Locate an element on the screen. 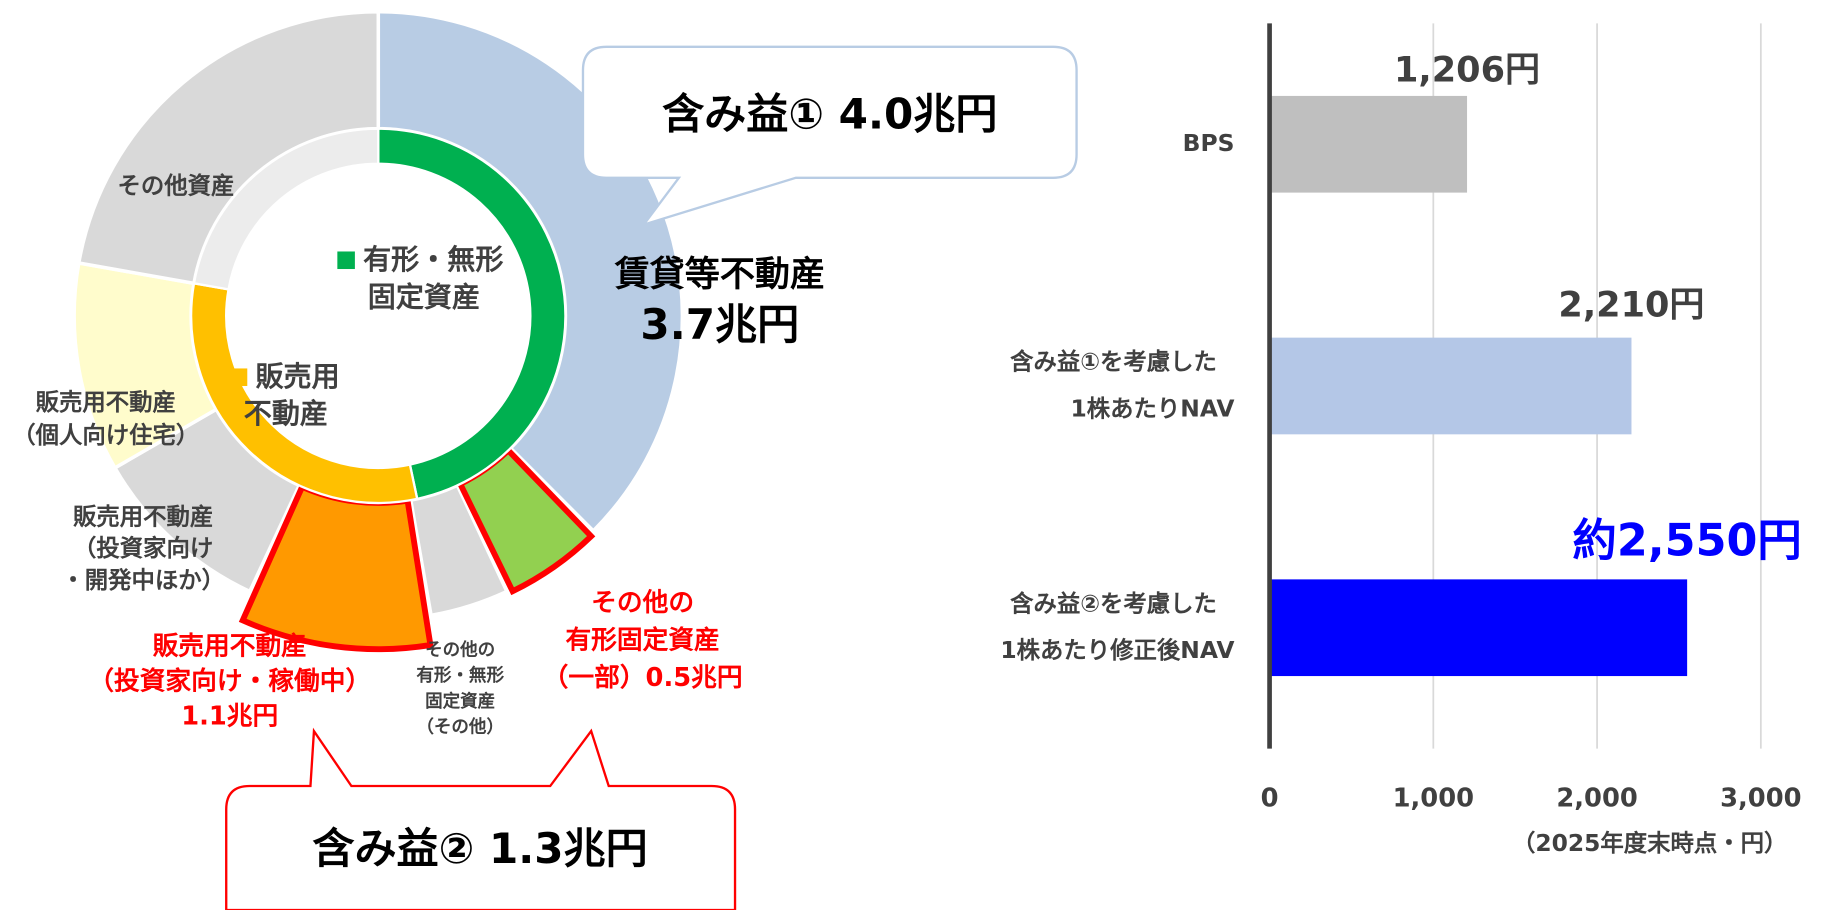 The width and height of the screenshot is (1835, 910). segment-label: 有形・無形 is located at coordinates (460, 675).